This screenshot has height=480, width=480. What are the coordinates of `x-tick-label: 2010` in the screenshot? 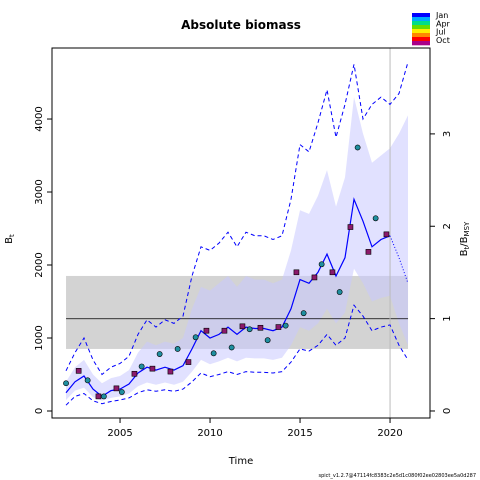 It's located at (209, 433).